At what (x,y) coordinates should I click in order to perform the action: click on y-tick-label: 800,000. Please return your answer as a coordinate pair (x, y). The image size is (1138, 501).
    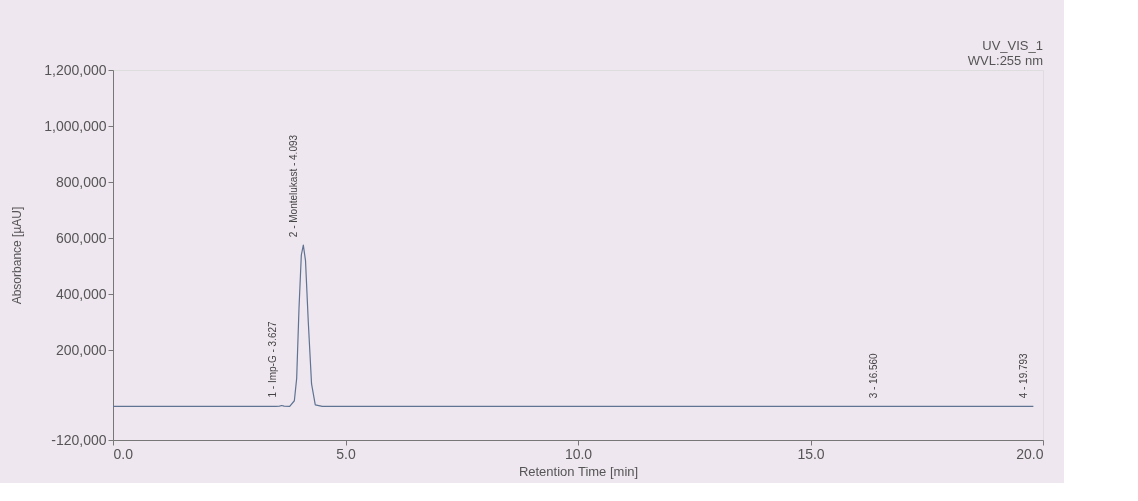
    Looking at the image, I should click on (81, 181).